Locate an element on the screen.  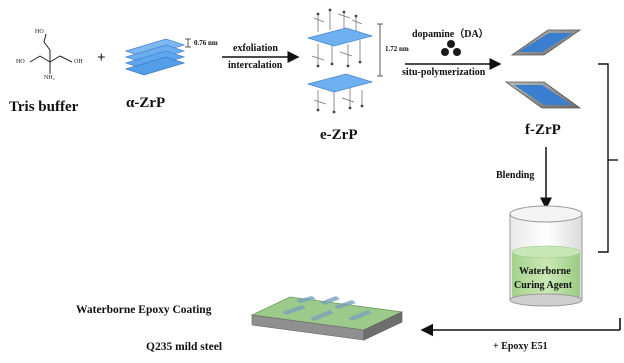
e-thickness-label: 1.72 nm is located at coordinates (397, 49).